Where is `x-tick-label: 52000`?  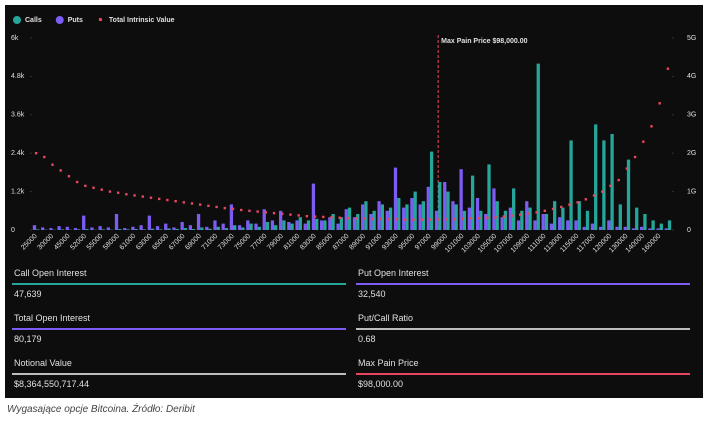 x-tick-label: 52000 is located at coordinates (78, 242).